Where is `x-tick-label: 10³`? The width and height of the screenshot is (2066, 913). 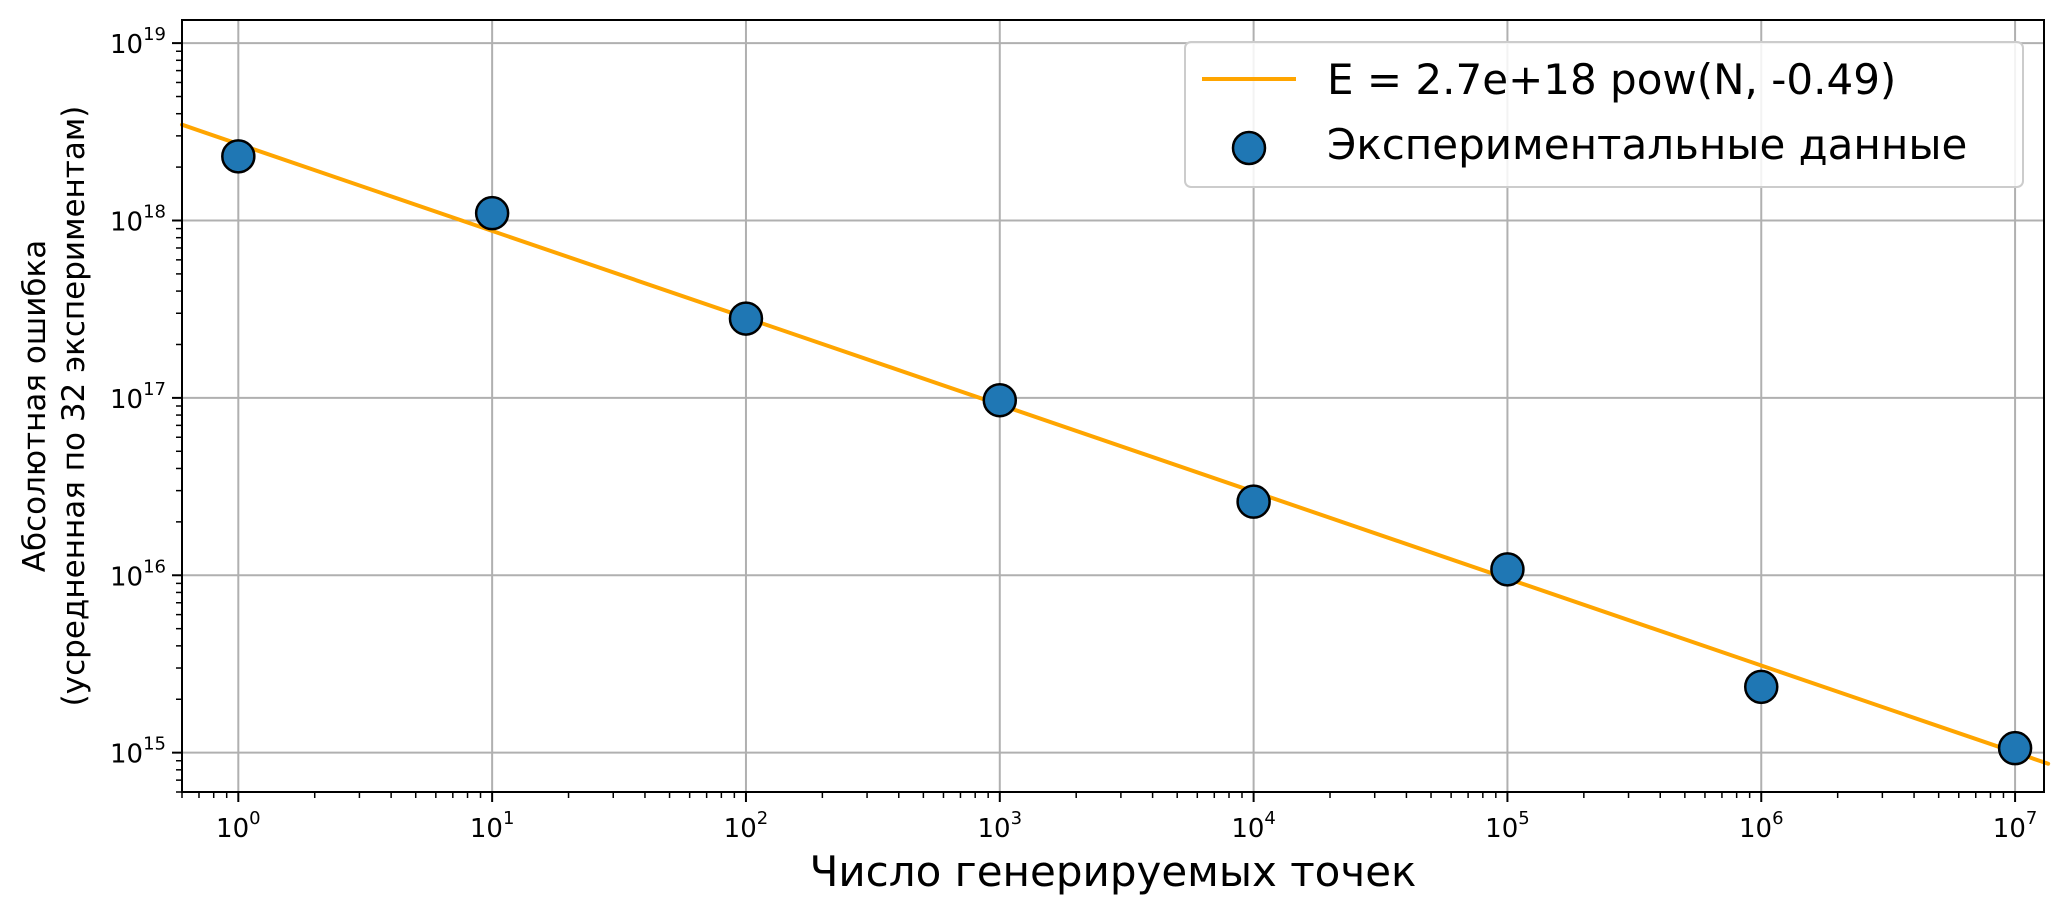
x-tick-label: 10³ is located at coordinates (1000, 826).